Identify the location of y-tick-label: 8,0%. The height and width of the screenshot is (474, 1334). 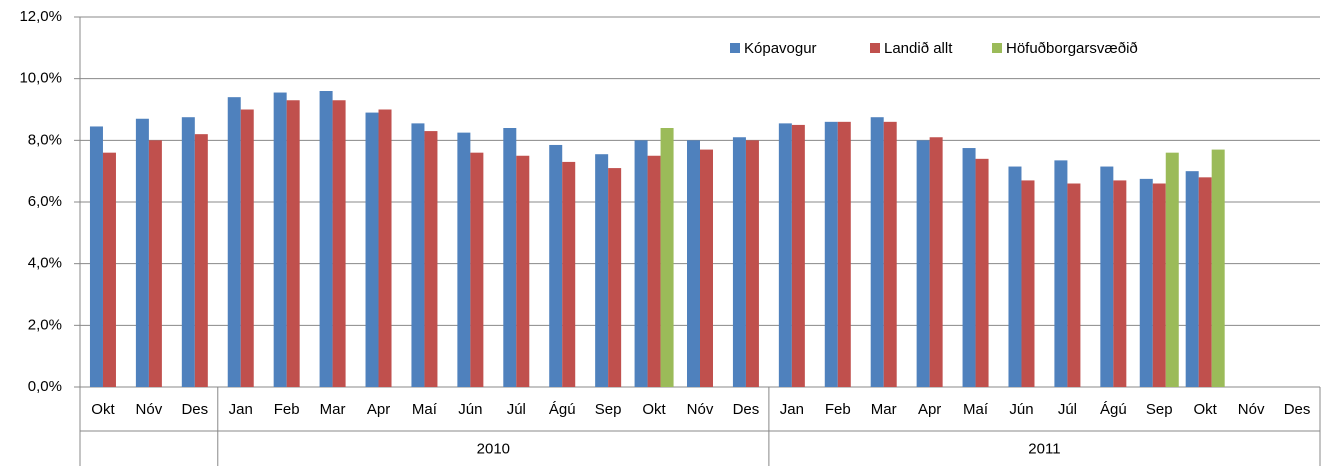
(45, 139).